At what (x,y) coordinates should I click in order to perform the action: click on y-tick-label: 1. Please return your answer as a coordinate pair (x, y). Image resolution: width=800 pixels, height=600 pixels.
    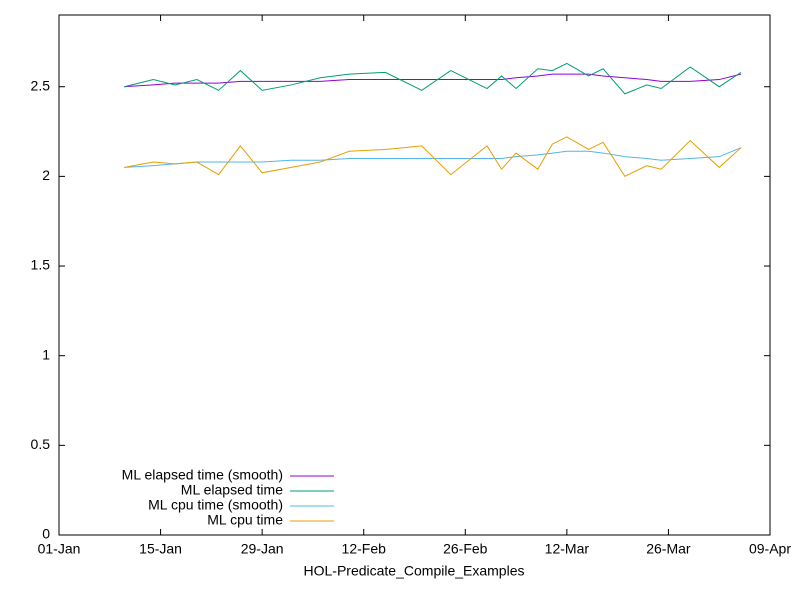
    Looking at the image, I should click on (46, 354).